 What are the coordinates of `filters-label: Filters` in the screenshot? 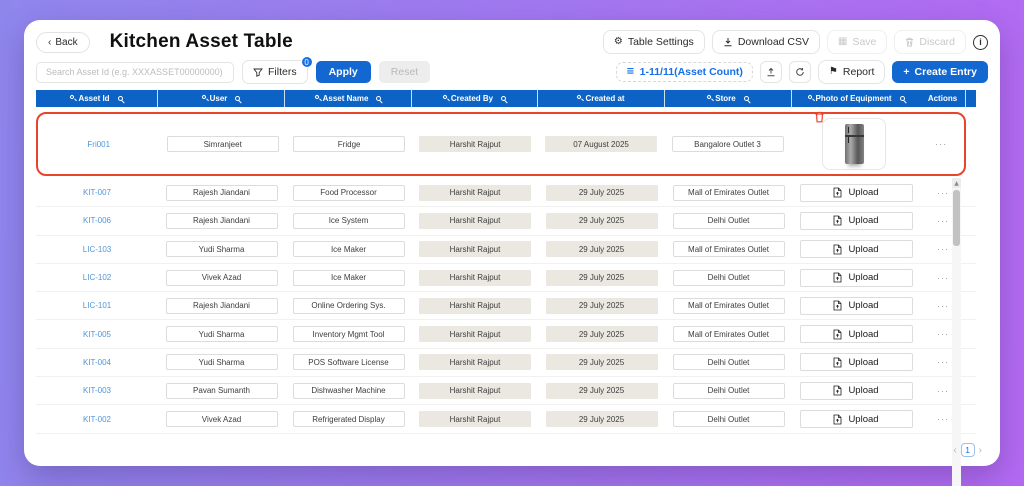 It's located at (282, 72).